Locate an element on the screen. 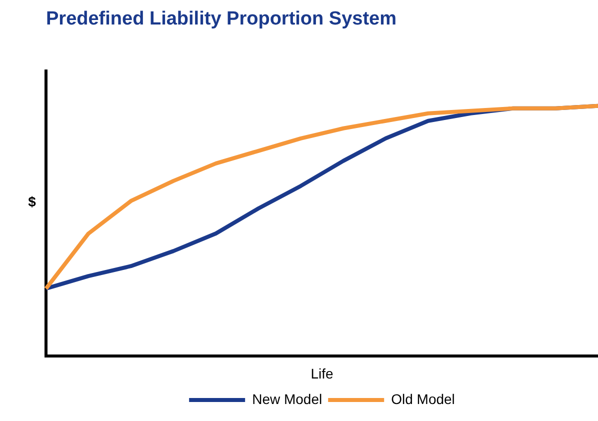  chart-title: Predefined Liability Proportion System is located at coordinates (221, 19).